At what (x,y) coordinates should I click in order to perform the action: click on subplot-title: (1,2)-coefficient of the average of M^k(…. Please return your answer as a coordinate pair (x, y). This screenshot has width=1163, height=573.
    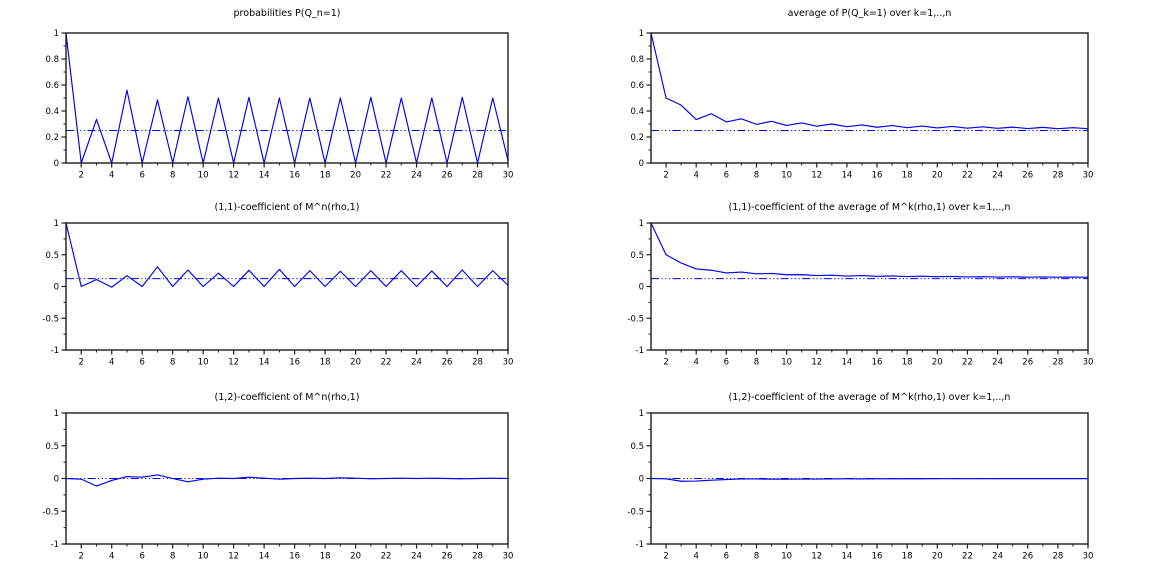
    Looking at the image, I should click on (869, 397).